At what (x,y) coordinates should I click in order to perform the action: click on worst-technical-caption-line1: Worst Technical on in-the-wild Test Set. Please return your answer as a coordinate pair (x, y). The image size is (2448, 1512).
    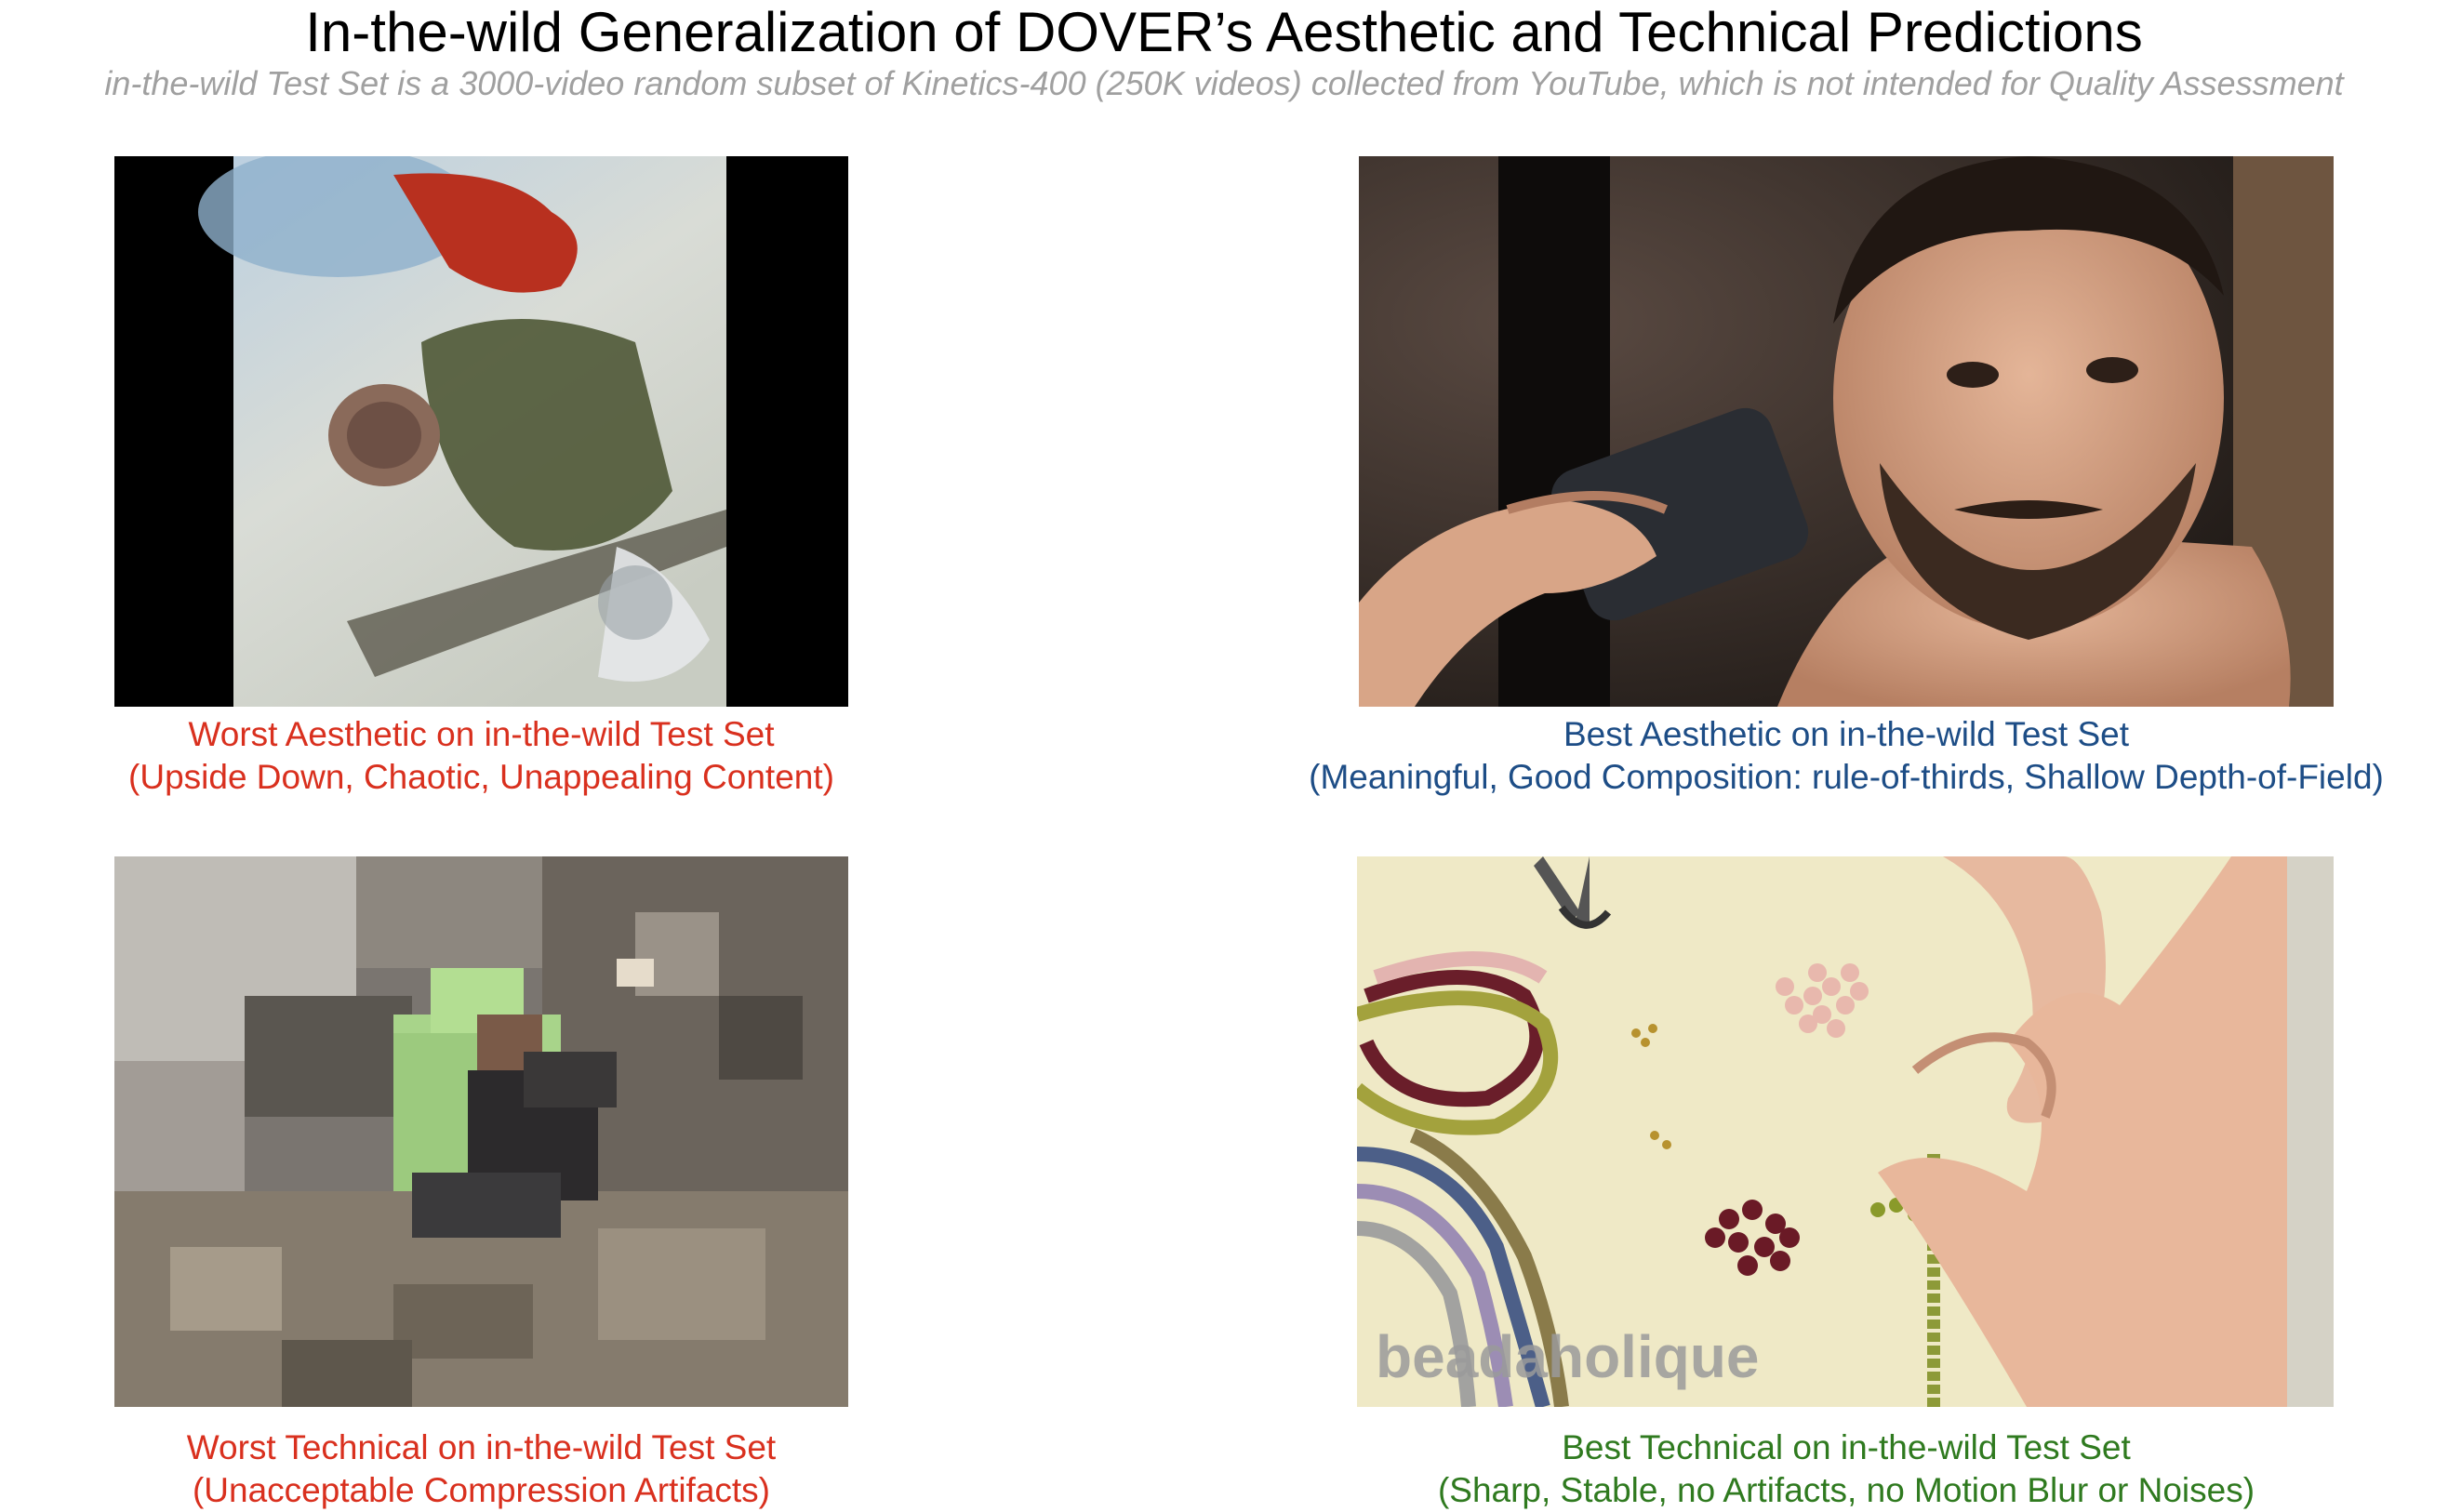
    Looking at the image, I should click on (481, 1447).